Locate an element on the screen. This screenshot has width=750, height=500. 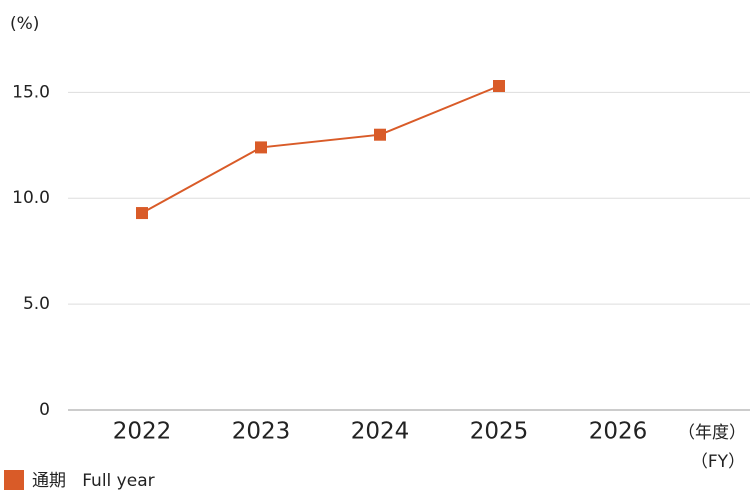
x-tick-label: 2022 is located at coordinates (142, 432).